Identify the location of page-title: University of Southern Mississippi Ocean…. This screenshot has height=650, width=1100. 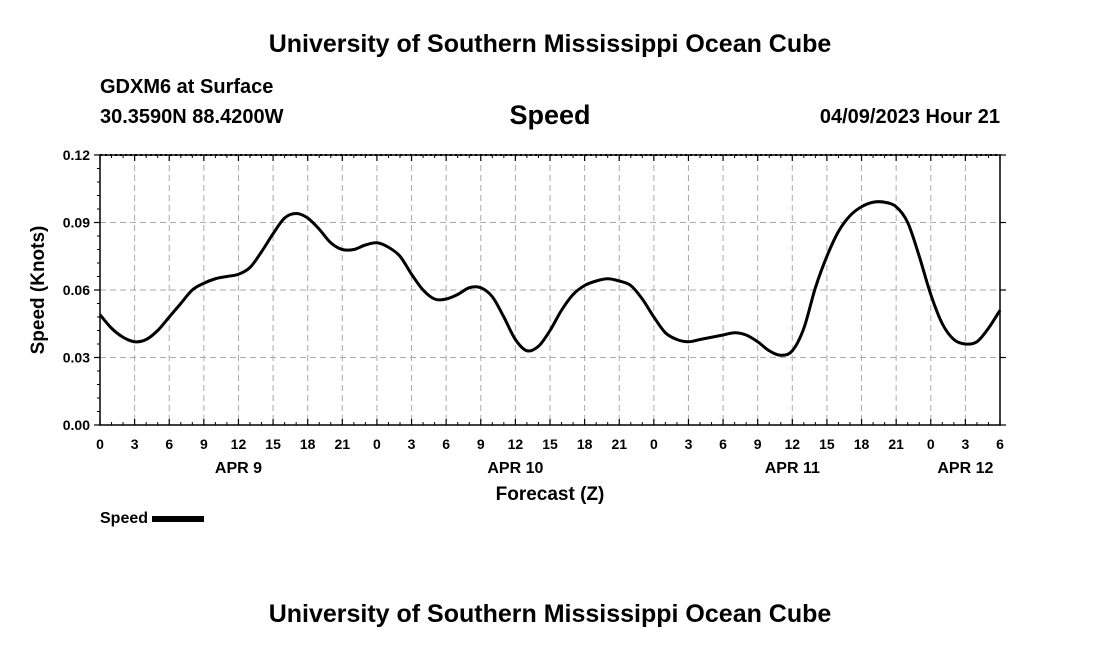
(550, 44).